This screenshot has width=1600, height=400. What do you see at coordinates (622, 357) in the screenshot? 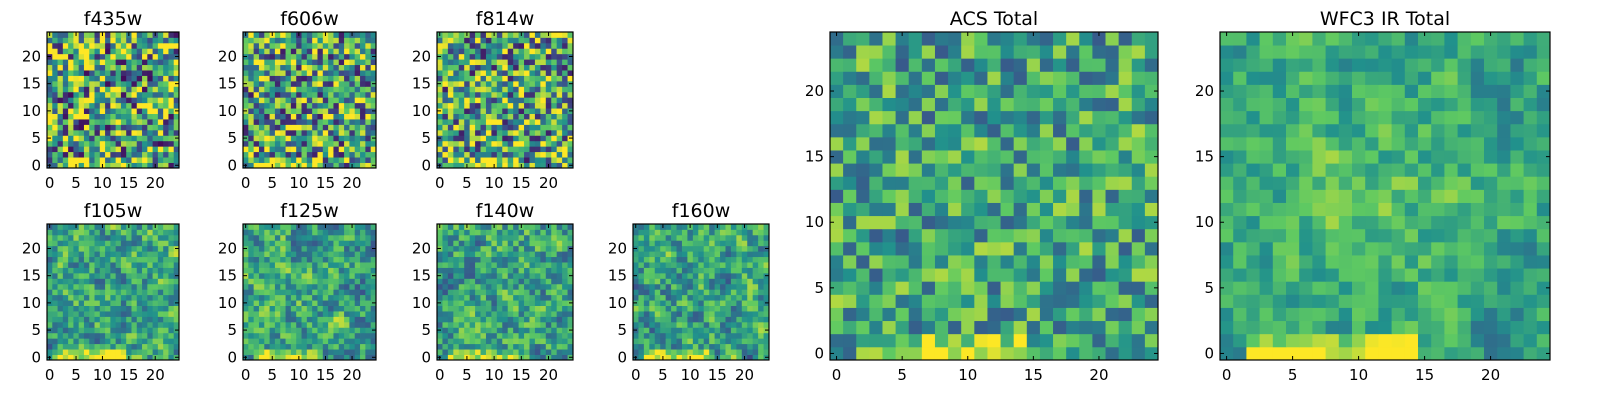
I see `y-tick-label: 0` at bounding box center [622, 357].